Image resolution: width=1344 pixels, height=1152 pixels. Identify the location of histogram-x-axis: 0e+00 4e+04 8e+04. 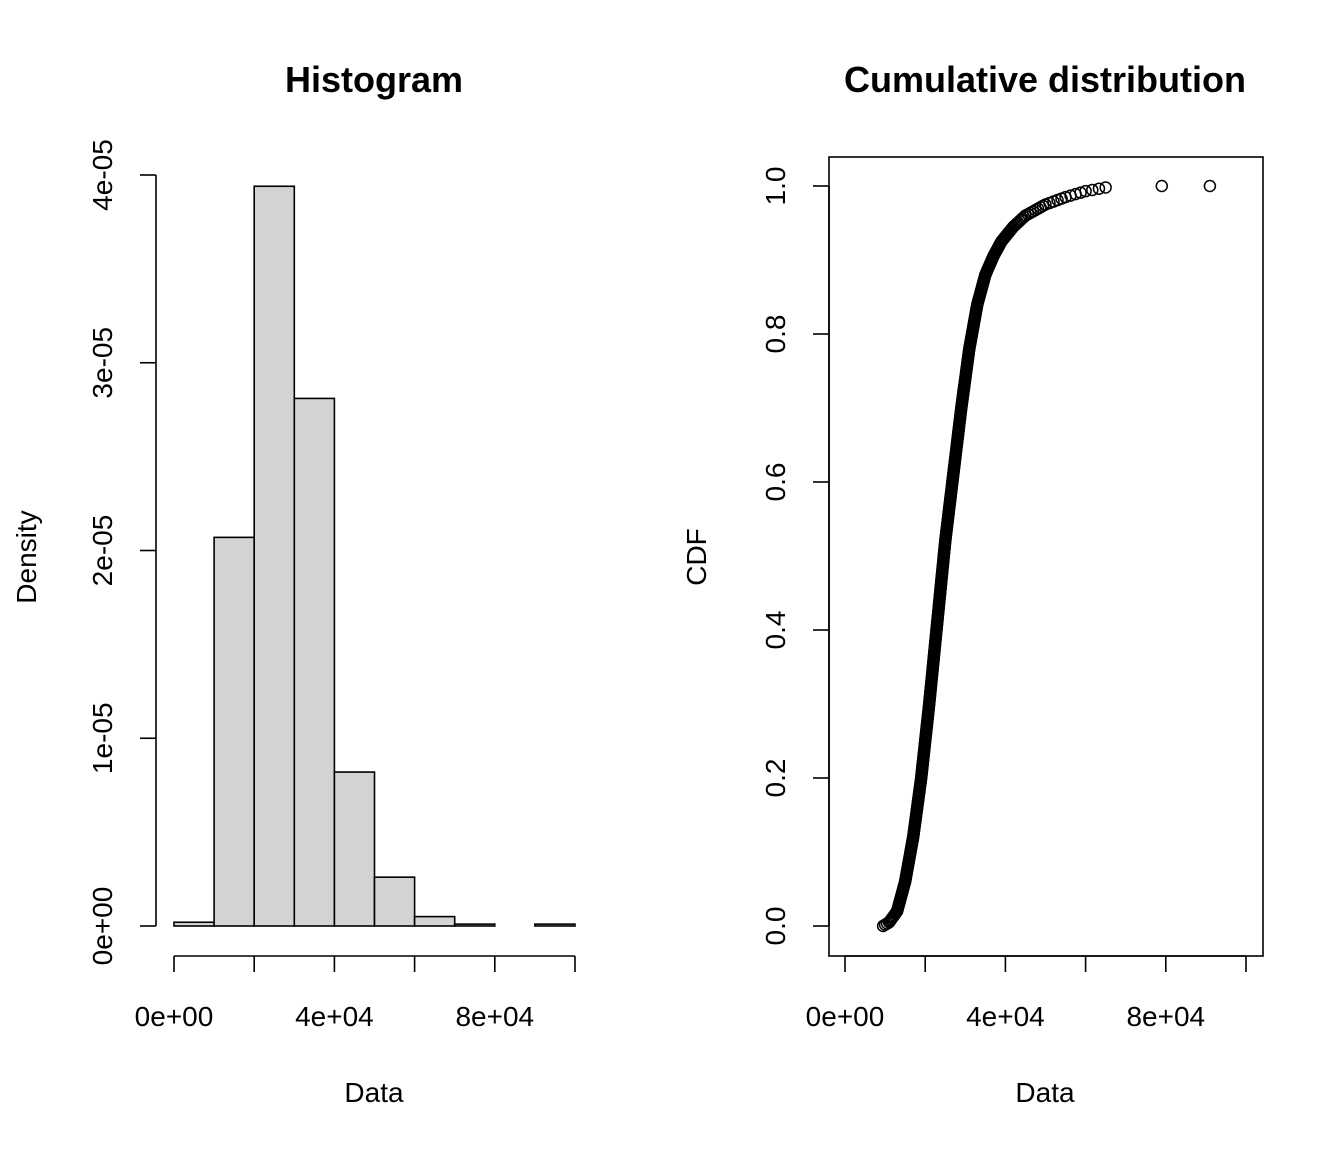
(355, 993).